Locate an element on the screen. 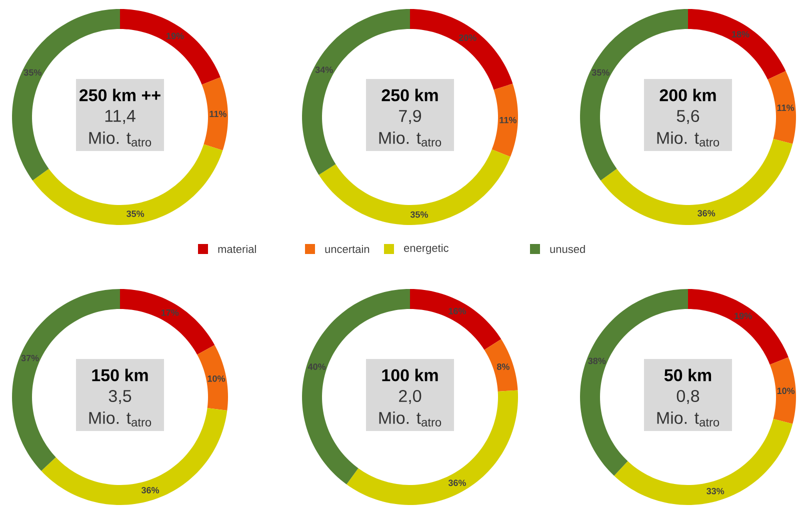 This screenshot has width=803, height=512. data-label: 20% is located at coordinates (467, 37).